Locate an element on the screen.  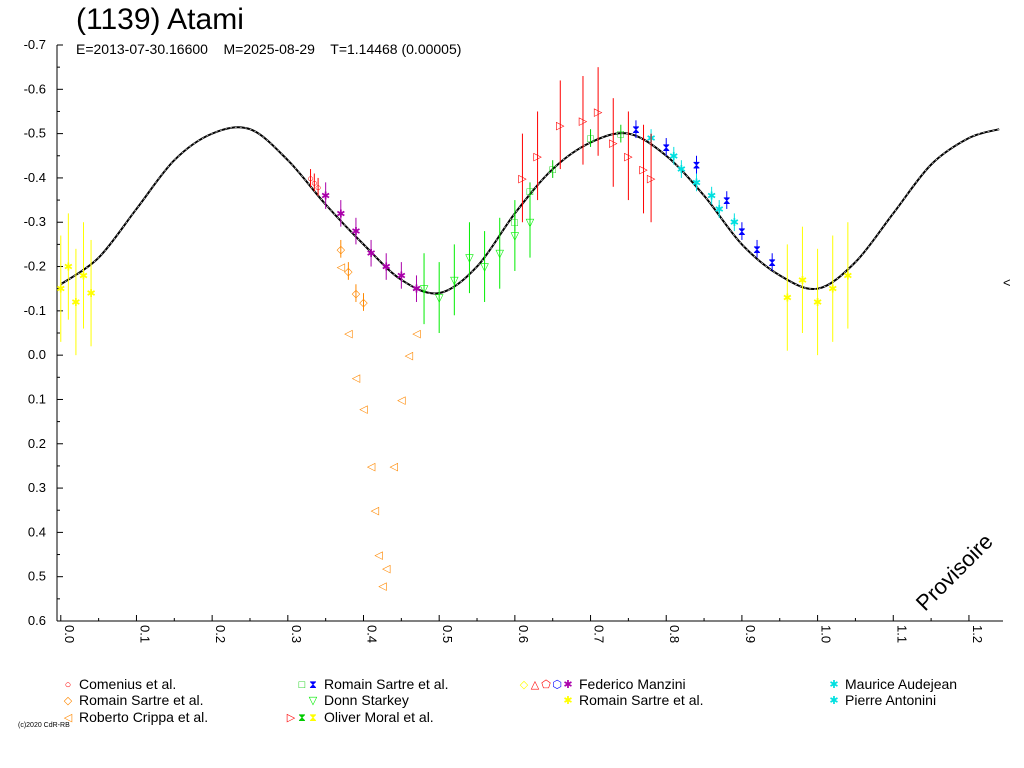
hexagon-icon: ⬡ is located at coordinates (557, 685).